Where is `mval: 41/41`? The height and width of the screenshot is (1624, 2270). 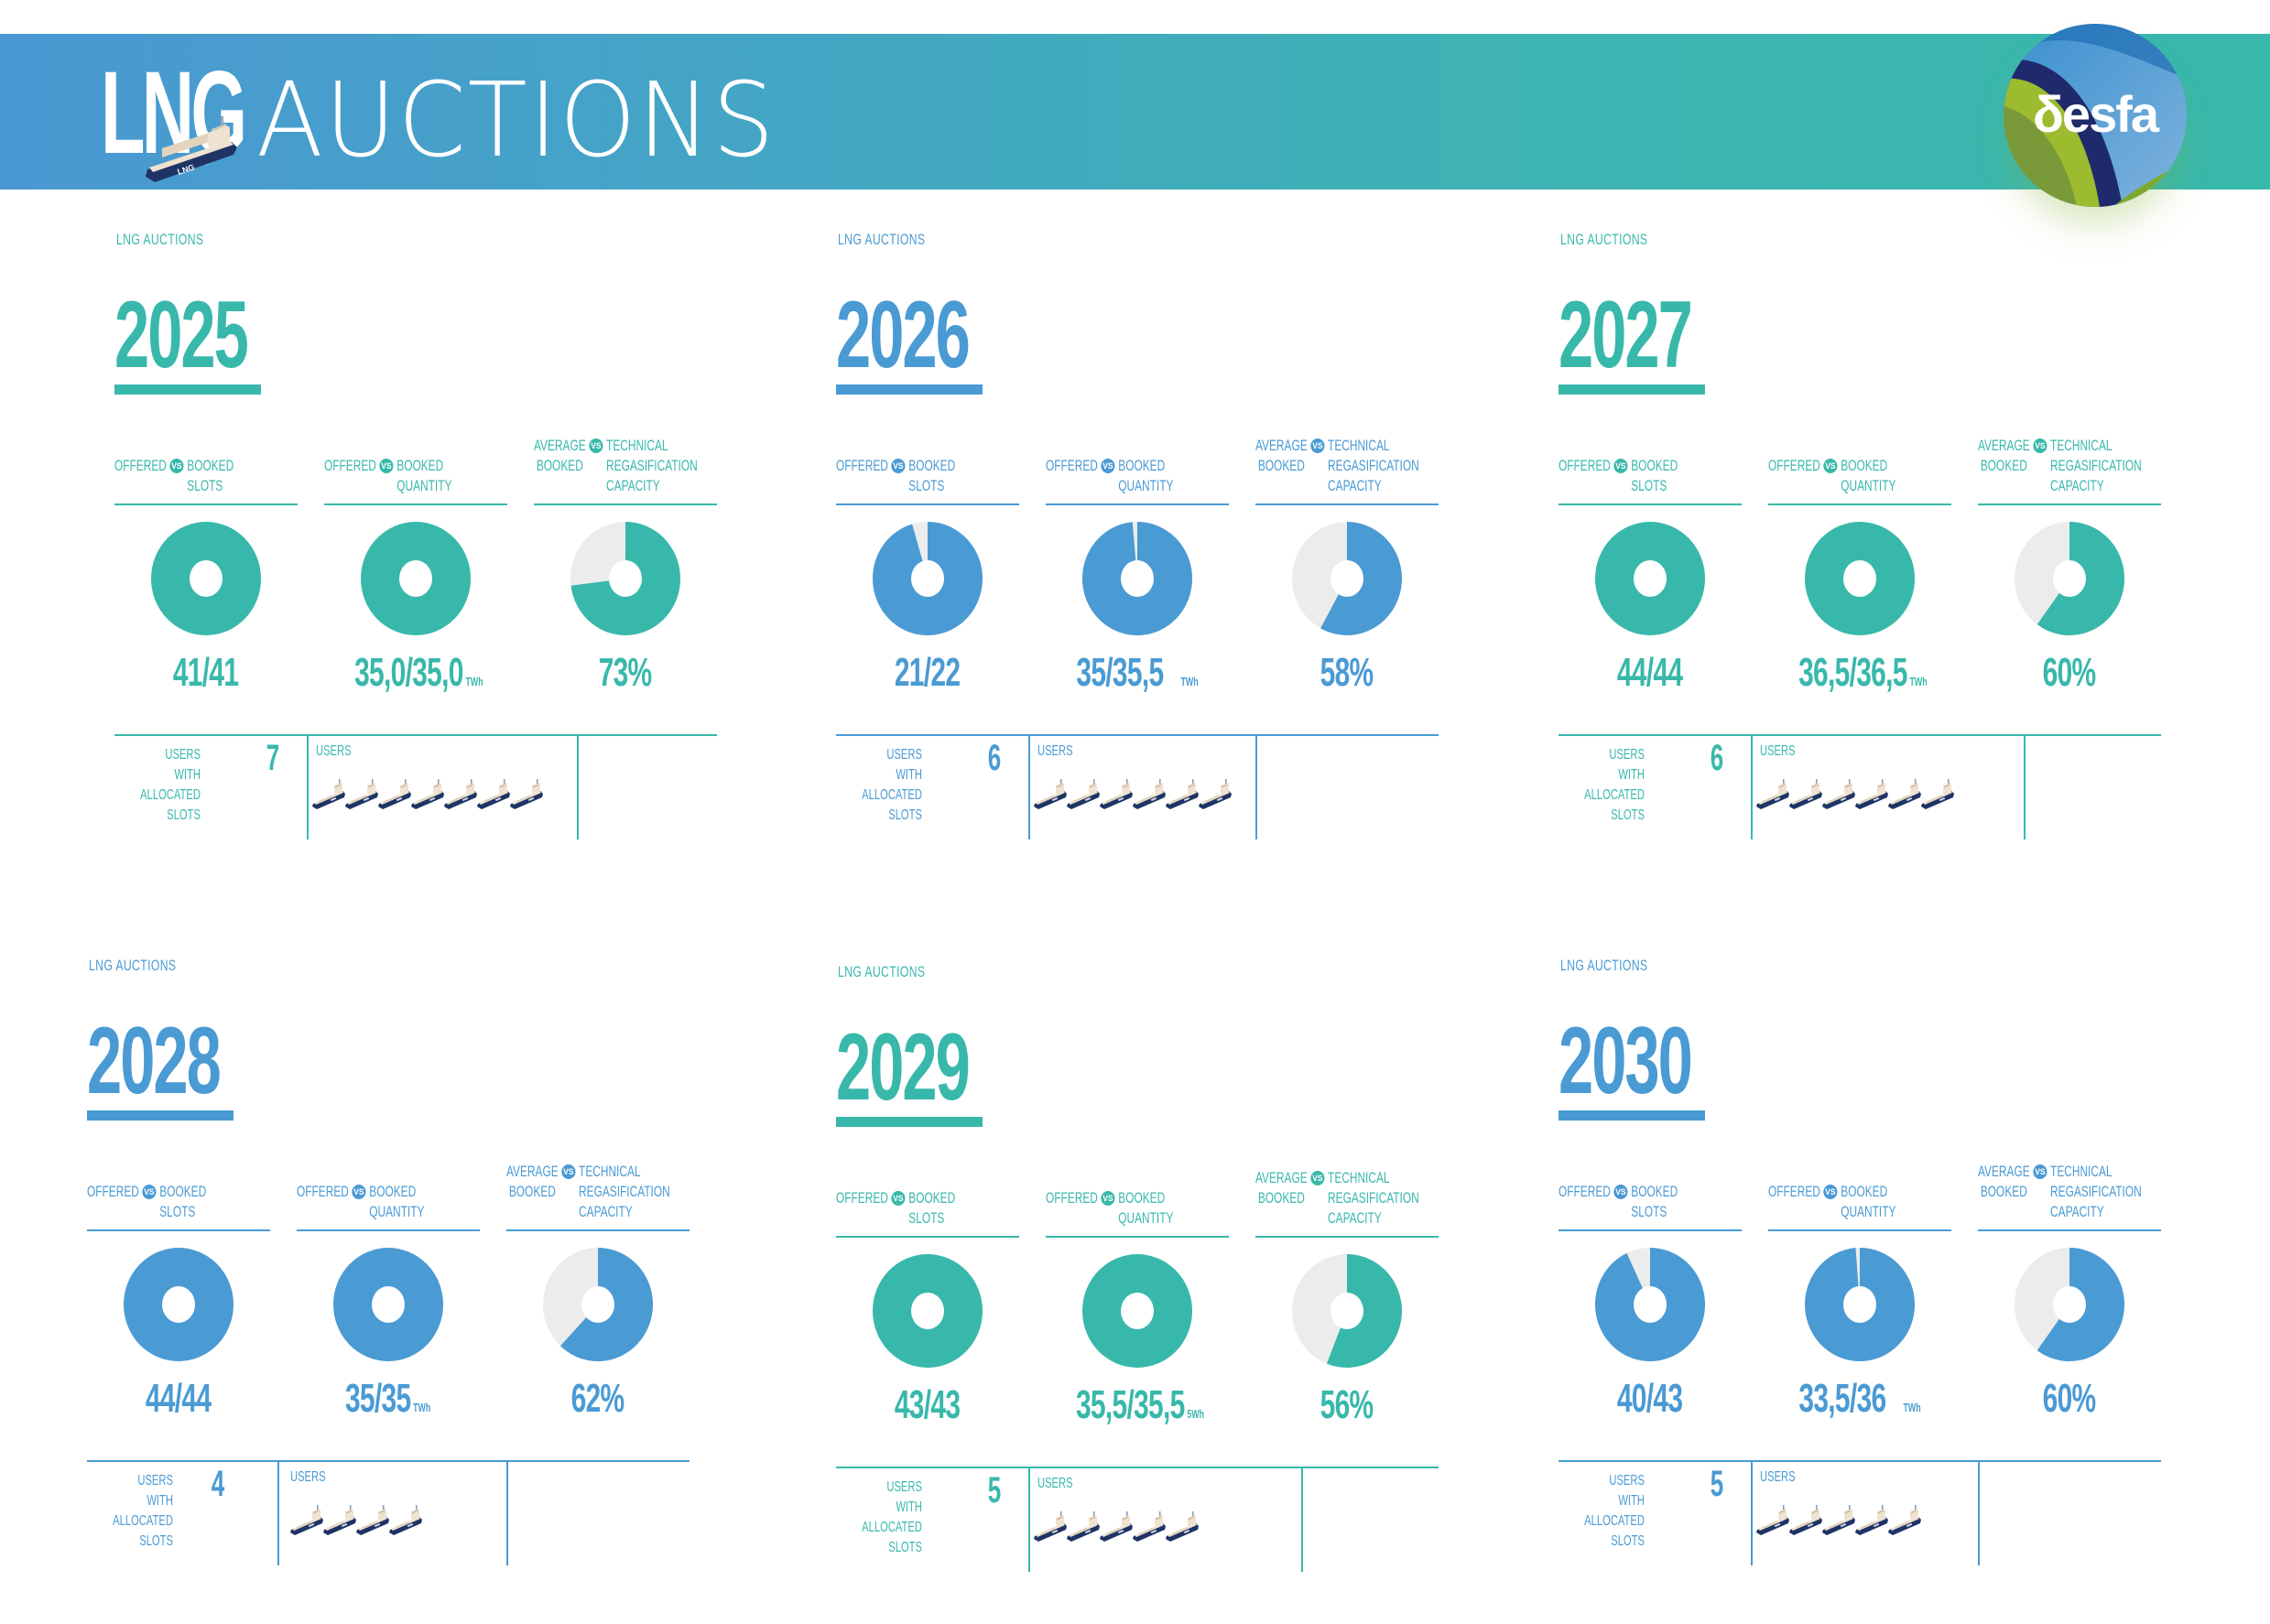 mval: 41/41 is located at coordinates (206, 673).